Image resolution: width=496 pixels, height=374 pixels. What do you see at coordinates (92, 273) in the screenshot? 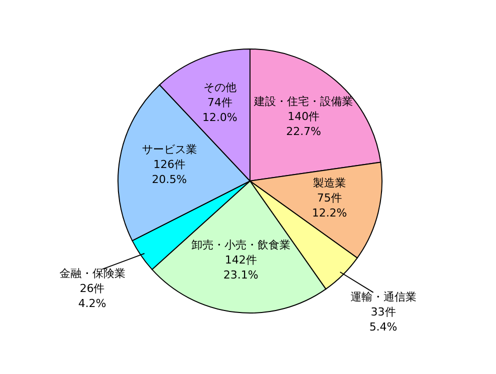
I see `slice-label: 金融・保険業` at bounding box center [92, 273].